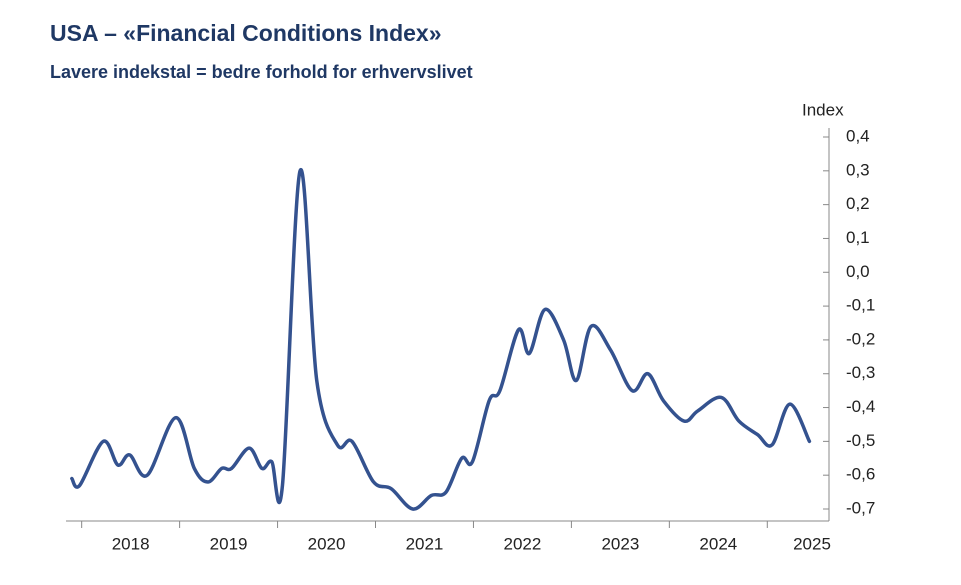 This screenshot has width=961, height=585. What do you see at coordinates (858, 203) in the screenshot?
I see `y-tick-label: 0,2` at bounding box center [858, 203].